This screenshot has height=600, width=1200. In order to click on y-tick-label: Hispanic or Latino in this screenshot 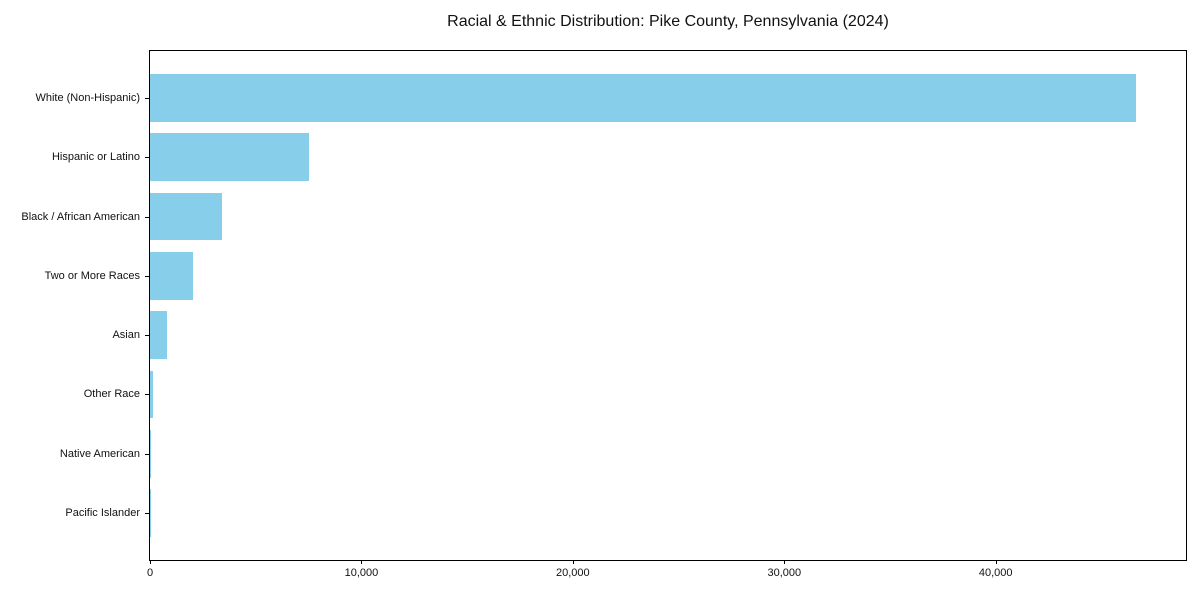, I will do `click(95, 157)`.